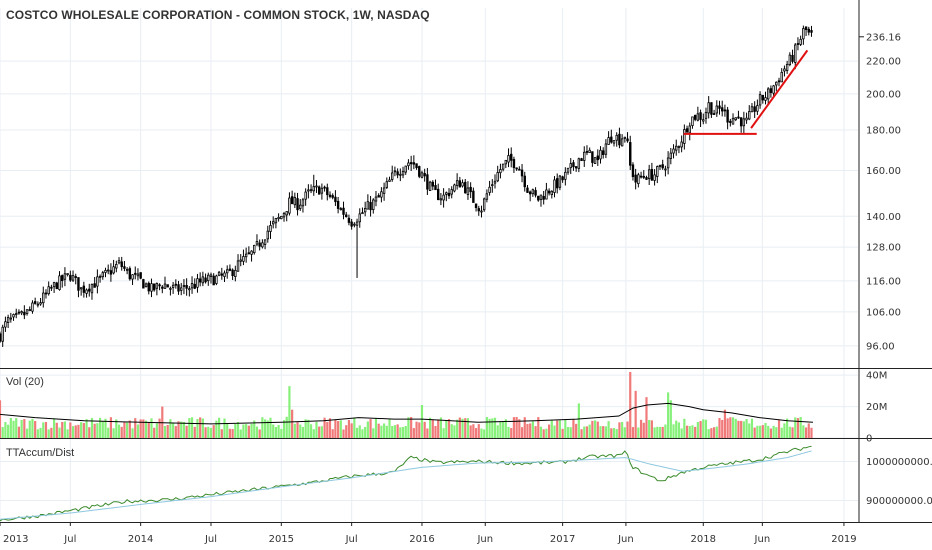  I want to click on price-tick-label: 106.00, so click(883, 312).